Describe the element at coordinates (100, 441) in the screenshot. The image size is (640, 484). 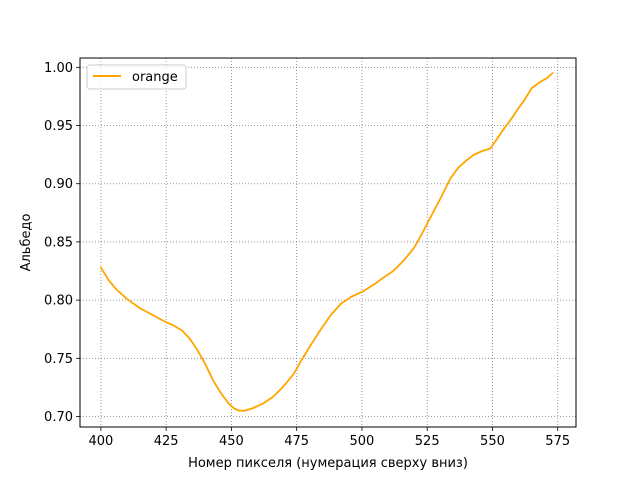
I see `x-tick-label: 400` at that location.